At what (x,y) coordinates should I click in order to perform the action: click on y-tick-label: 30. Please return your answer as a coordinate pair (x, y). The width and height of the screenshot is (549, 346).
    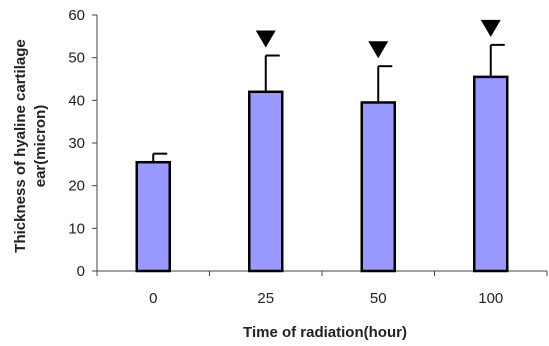
    Looking at the image, I should click on (76, 143).